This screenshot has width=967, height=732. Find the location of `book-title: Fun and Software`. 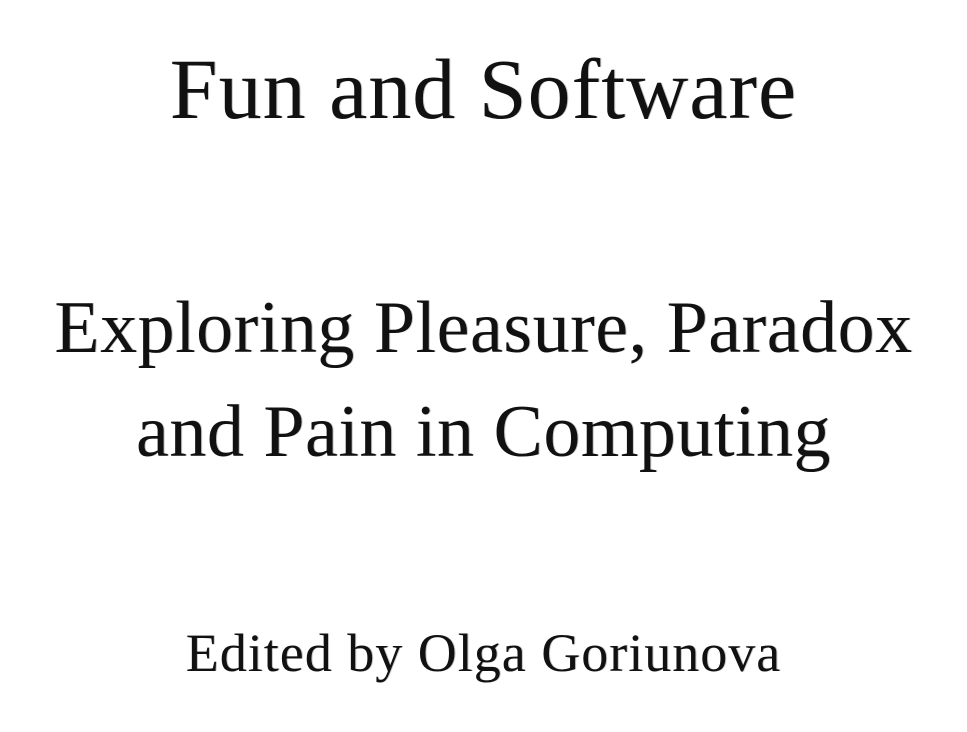

book-title: Fun and Software is located at coordinates (483, 89).